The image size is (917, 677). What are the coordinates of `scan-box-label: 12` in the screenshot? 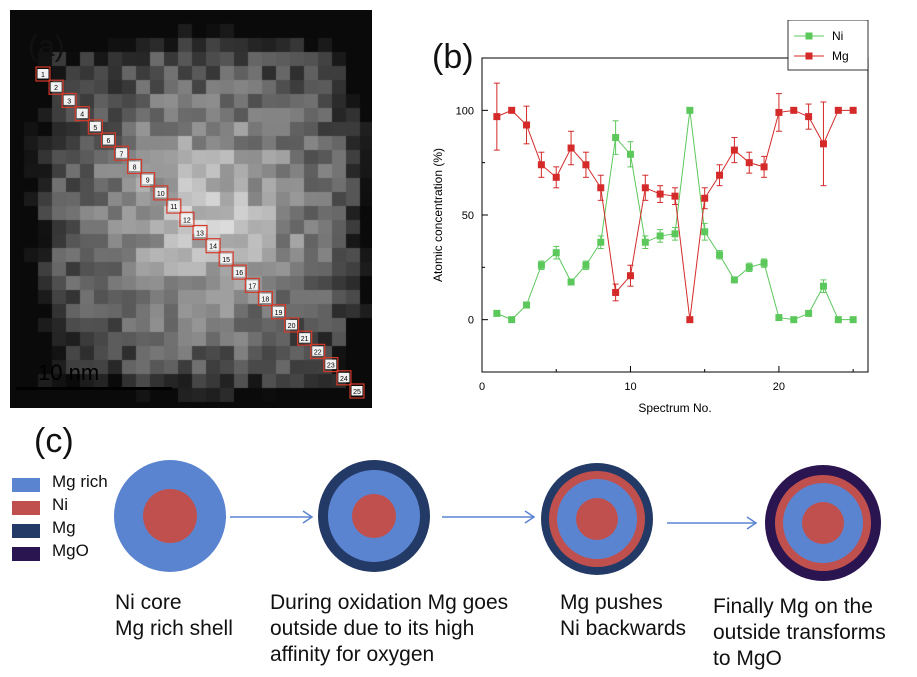 It's located at (187, 220).